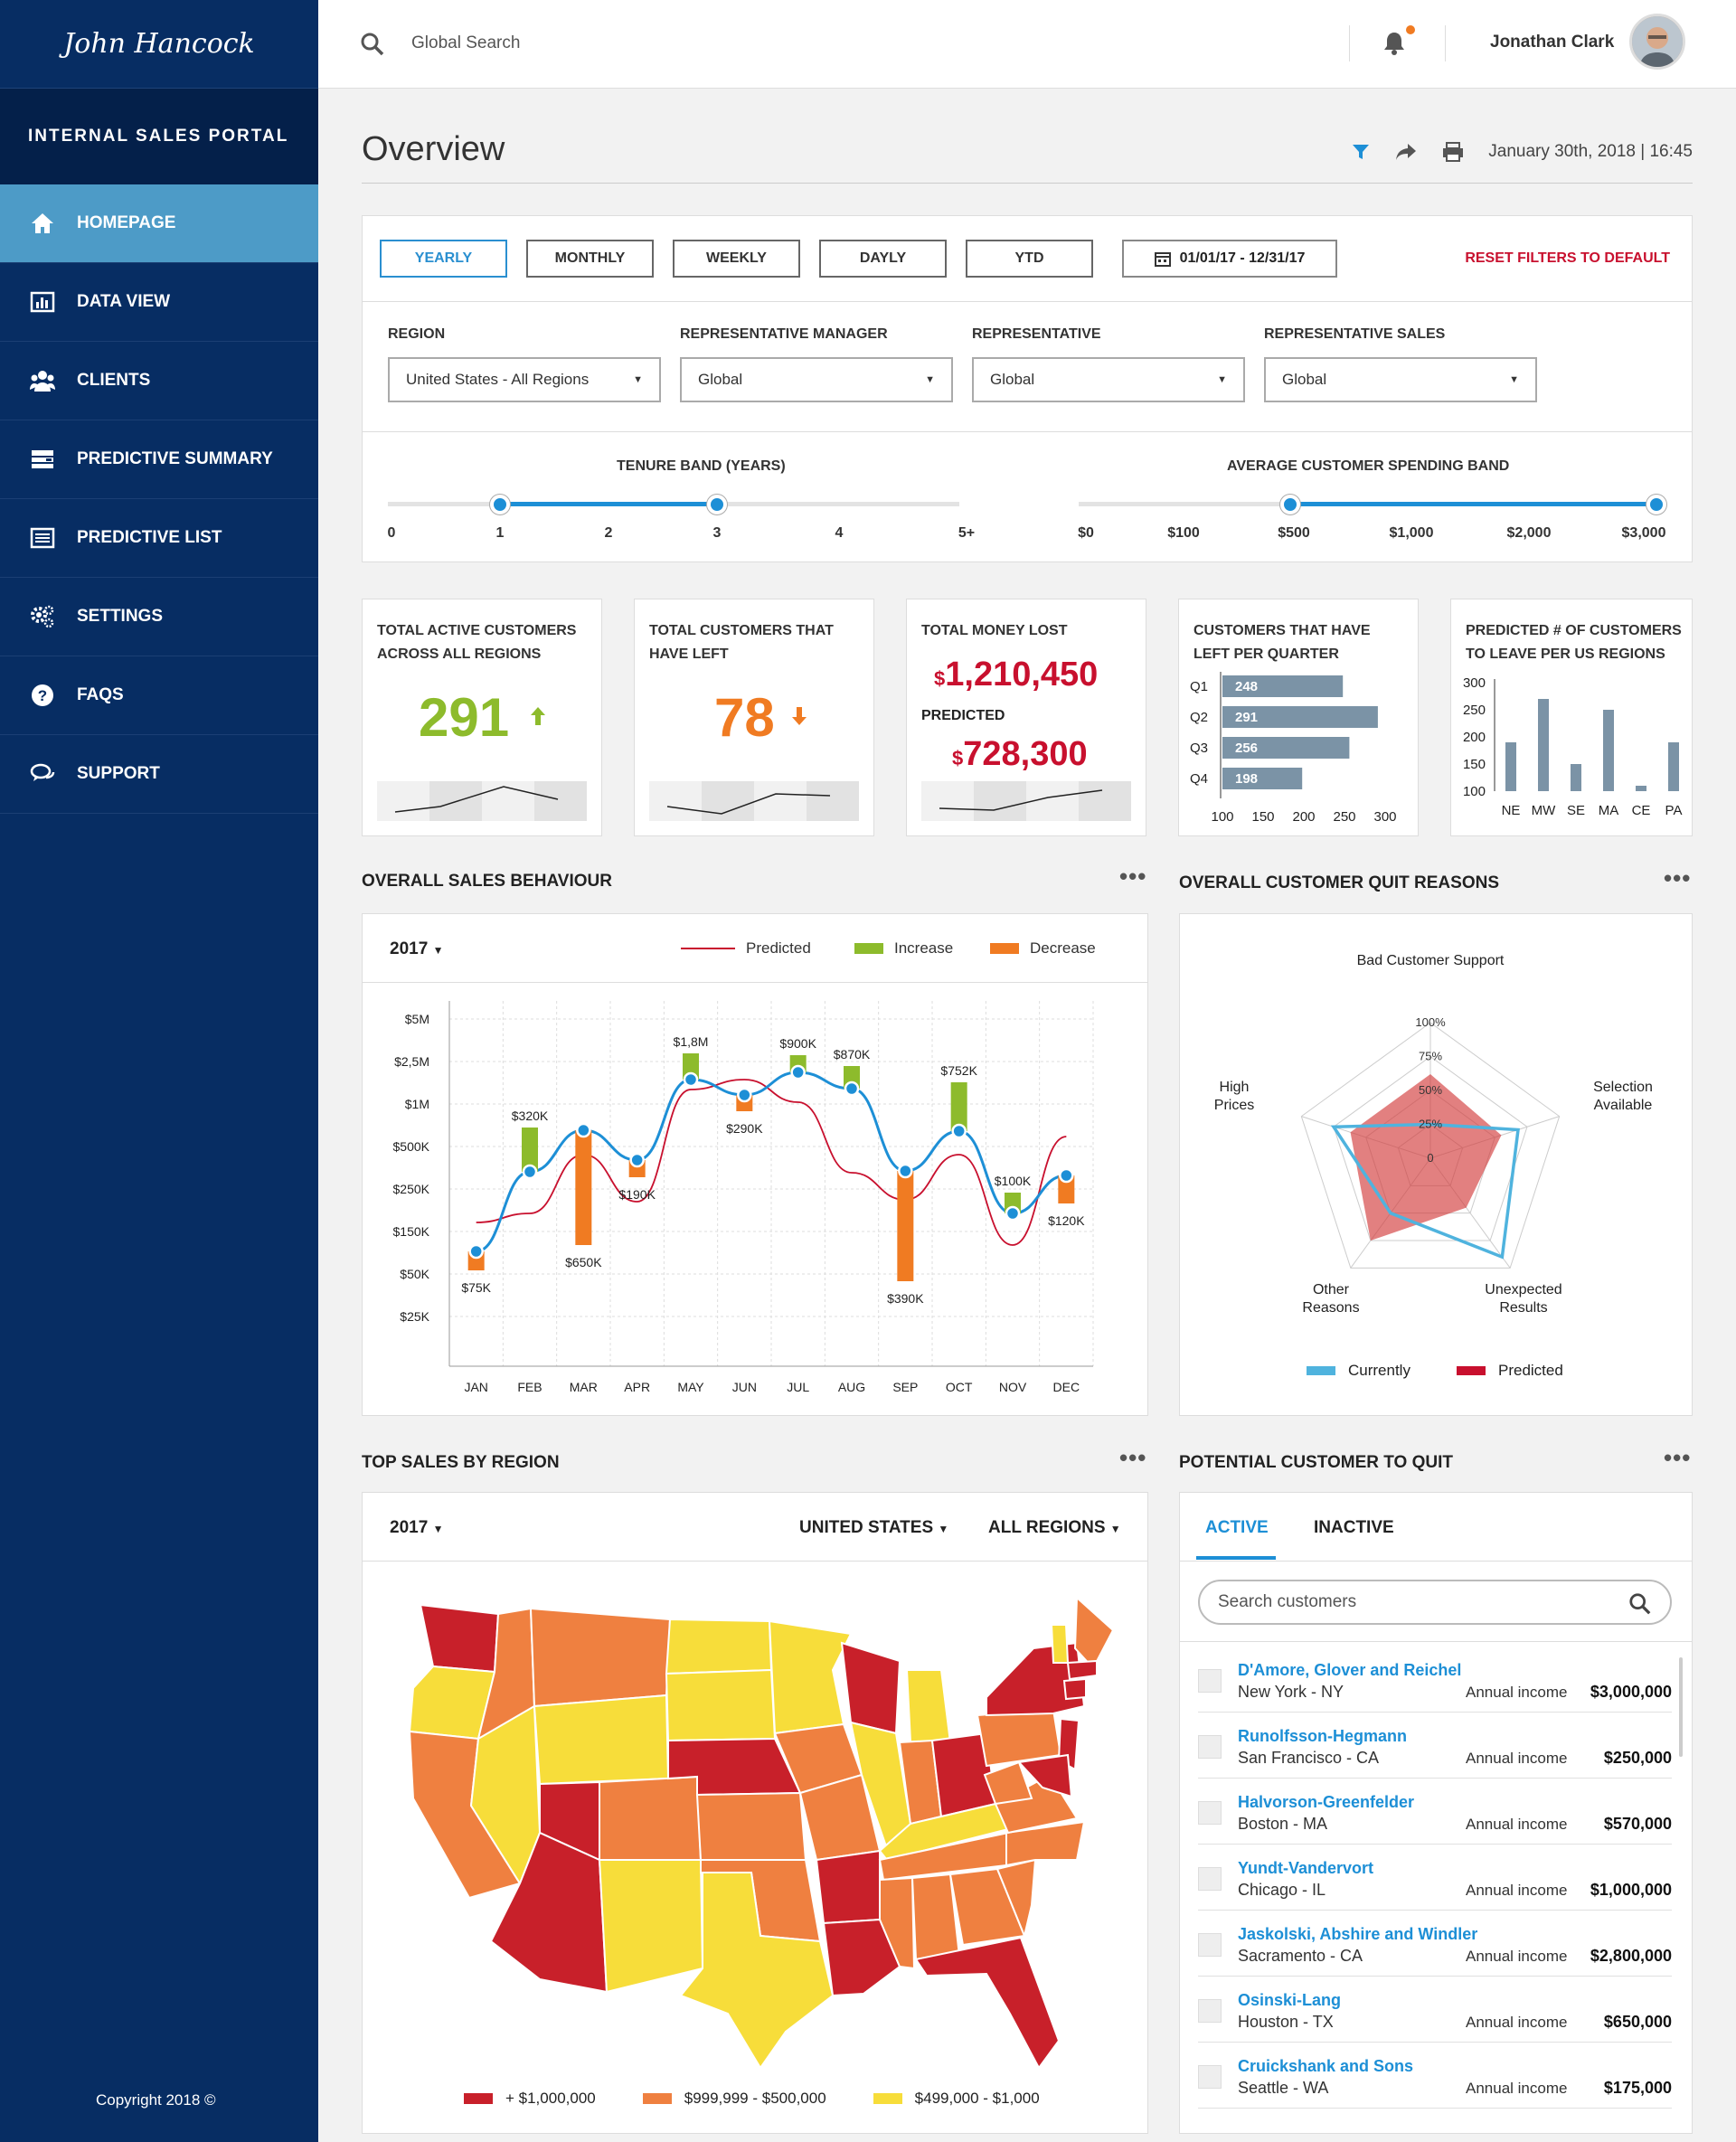 The width and height of the screenshot is (1736, 2142). I want to click on state-ME, so click(1094, 1632).